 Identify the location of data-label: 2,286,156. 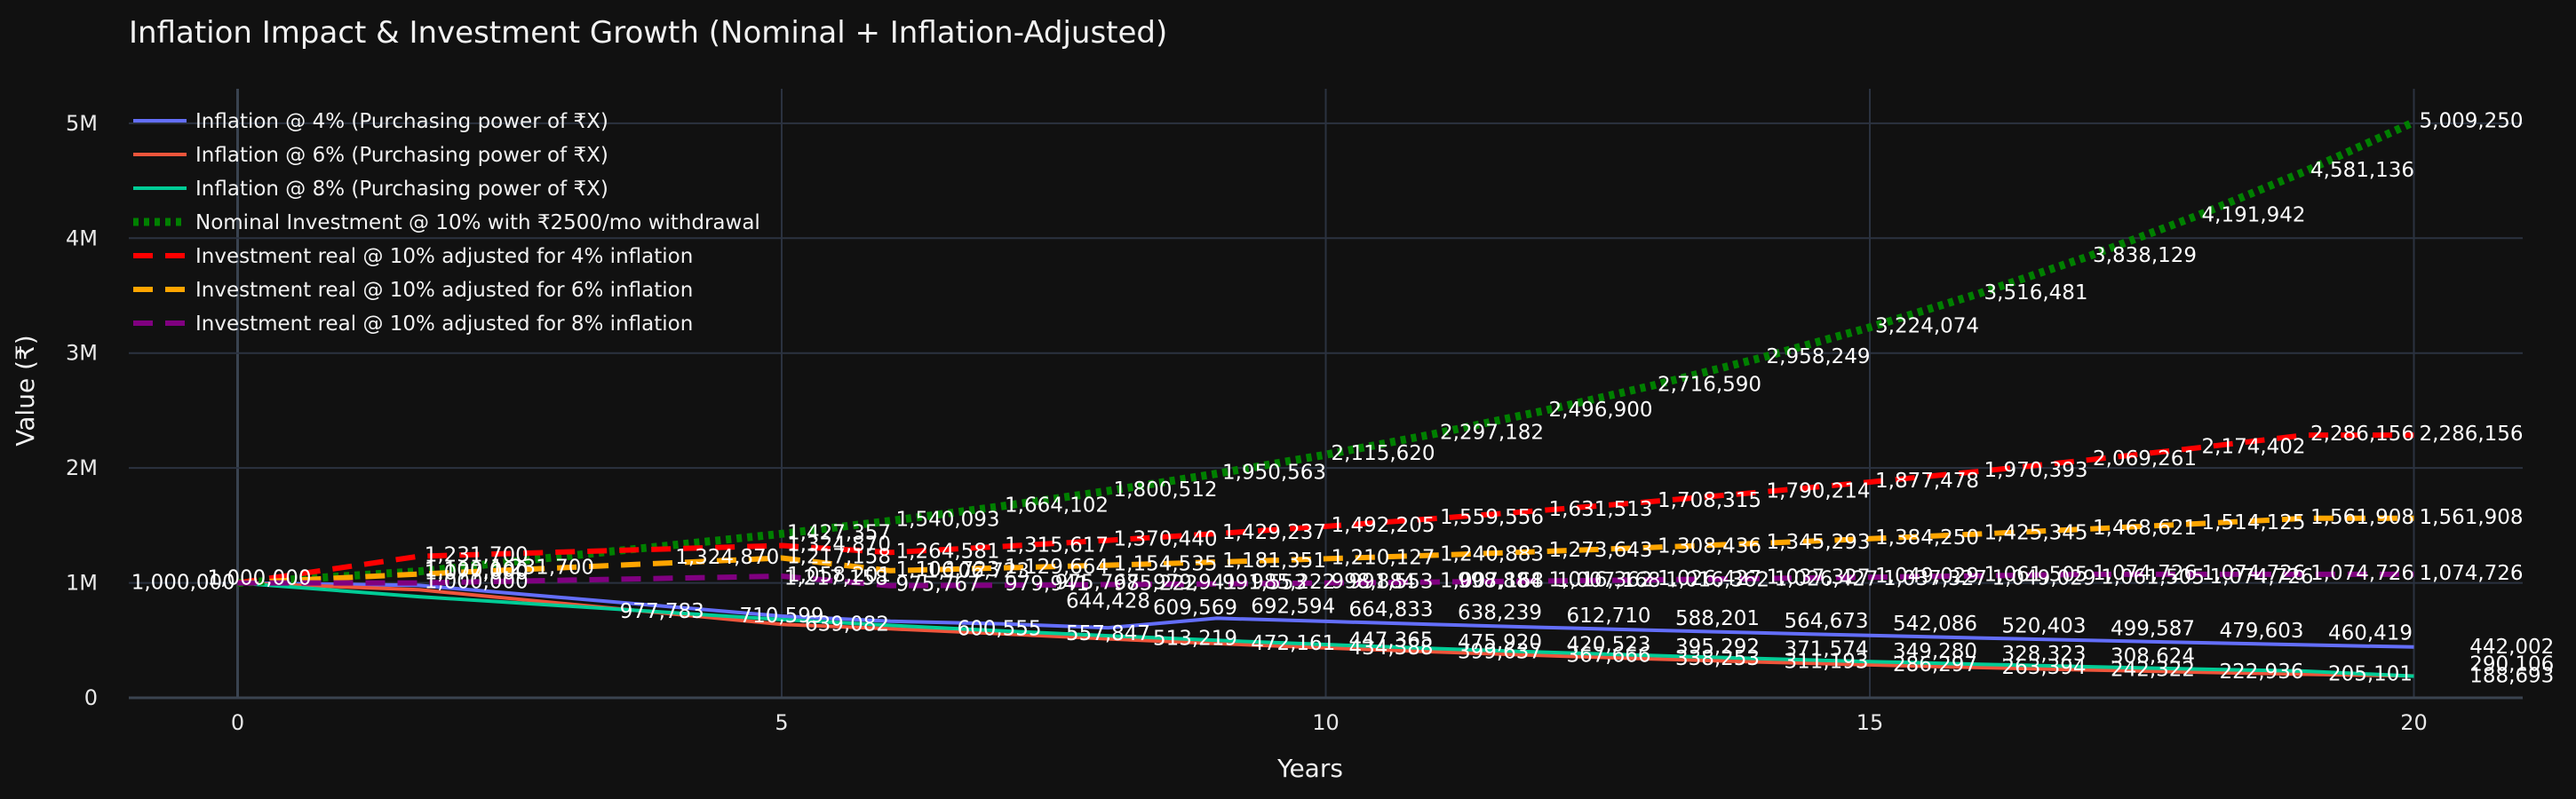
(2472, 434).